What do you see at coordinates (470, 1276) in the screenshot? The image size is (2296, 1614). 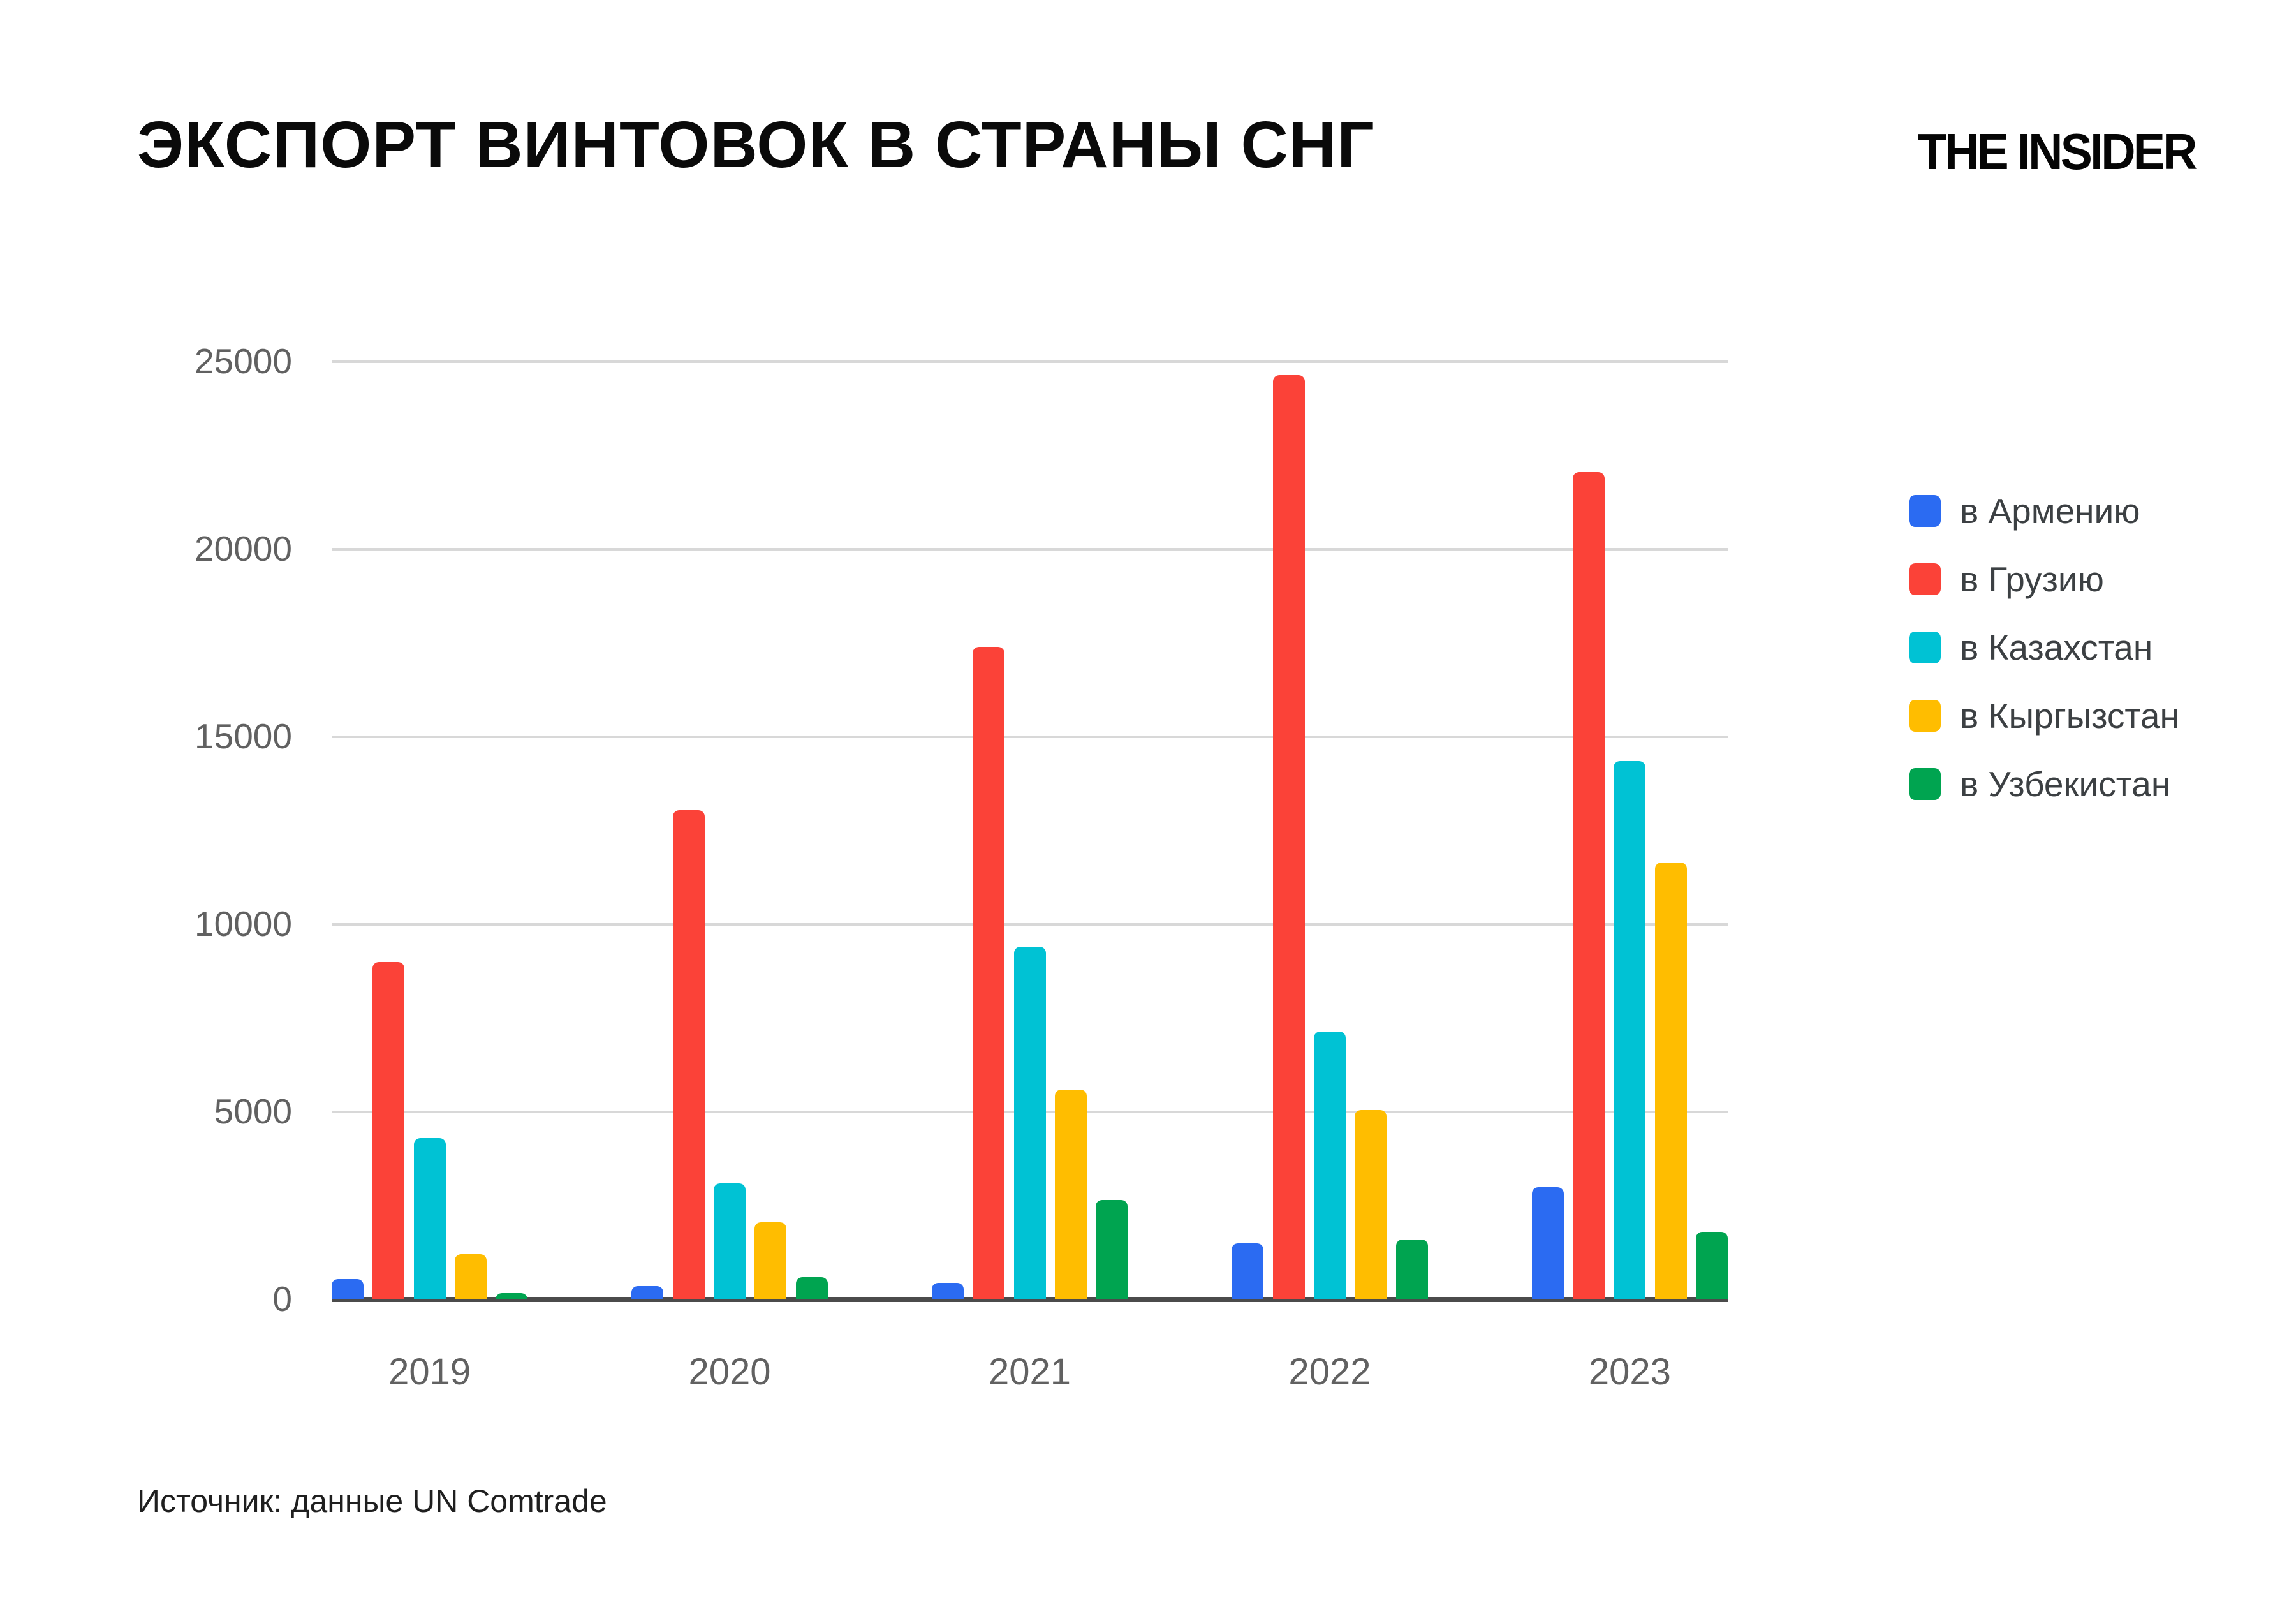 I see `bar-2019-в-Кыргызстан` at bounding box center [470, 1276].